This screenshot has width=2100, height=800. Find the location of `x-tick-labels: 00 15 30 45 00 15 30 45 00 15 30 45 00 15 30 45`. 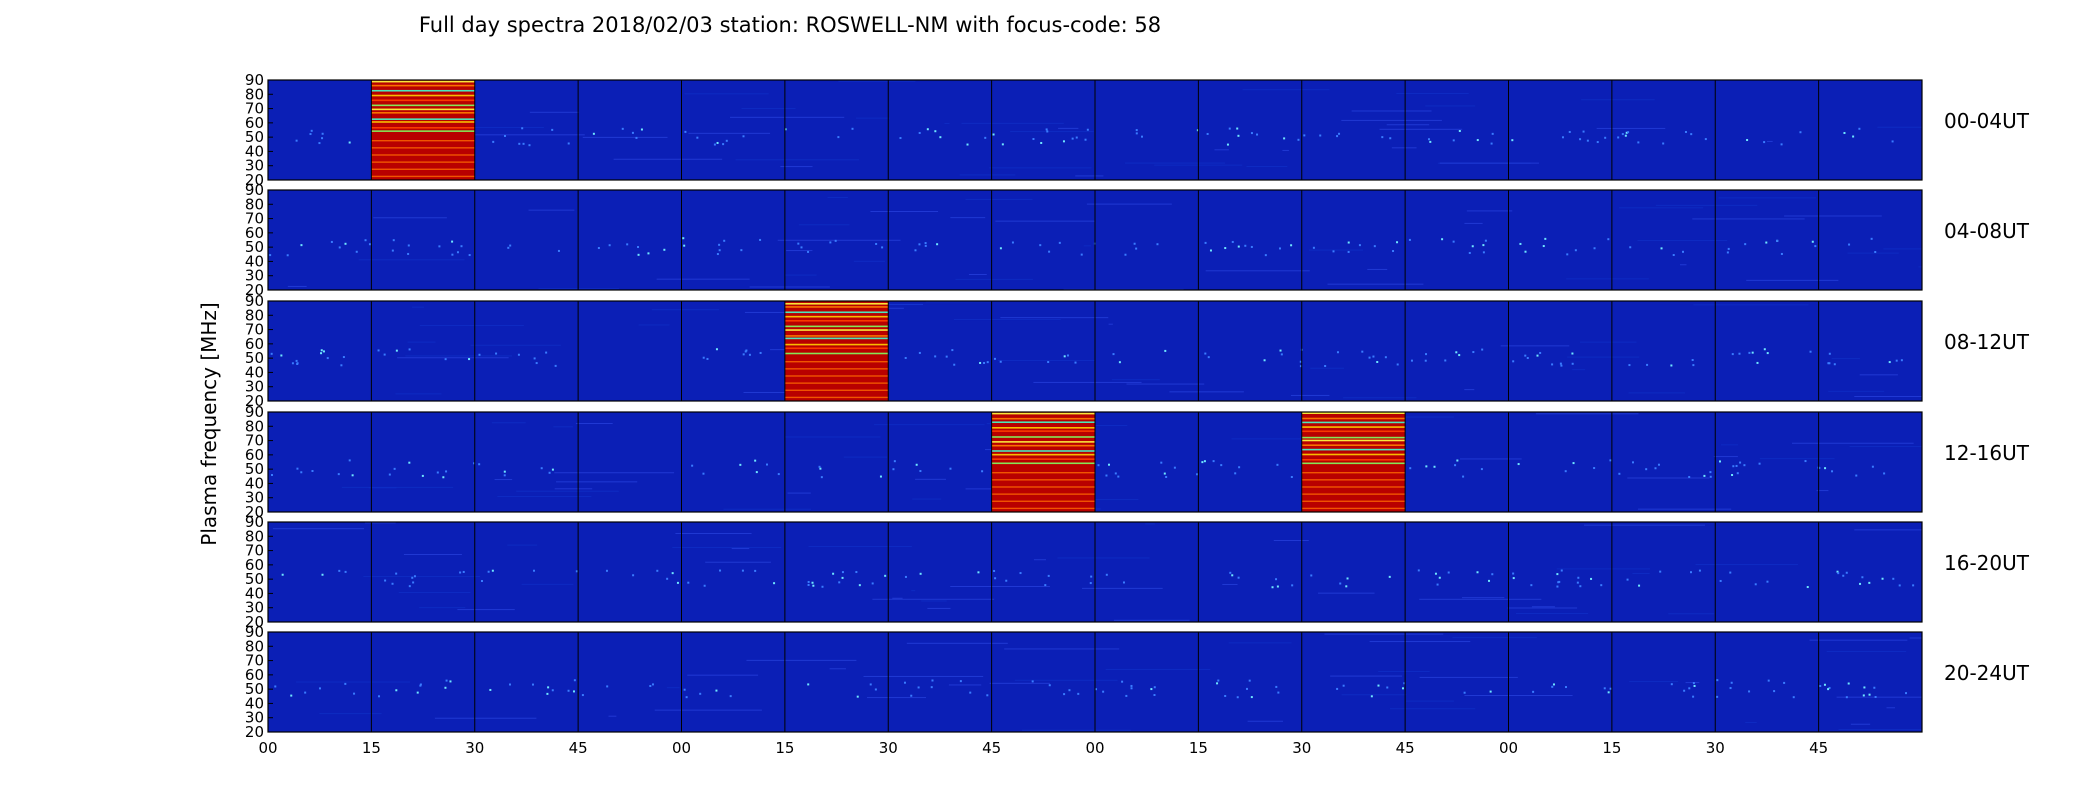

x-tick-labels: 00 15 30 45 00 15 30 45 00 15 30 45 00 15 30 45 is located at coordinates (1043, 748).